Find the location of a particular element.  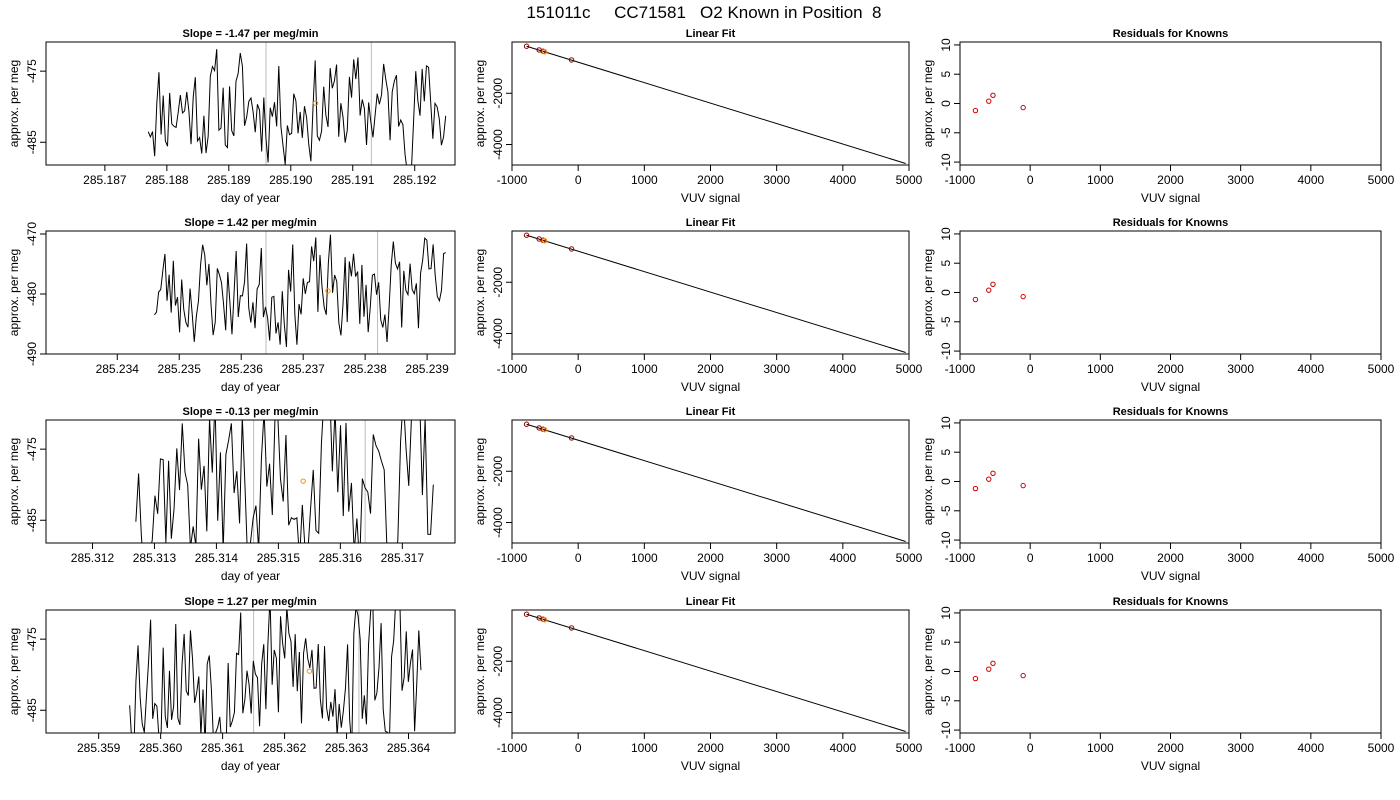

panel-4-3-y-tick-label-1: -10 is located at coordinates (946, 730).